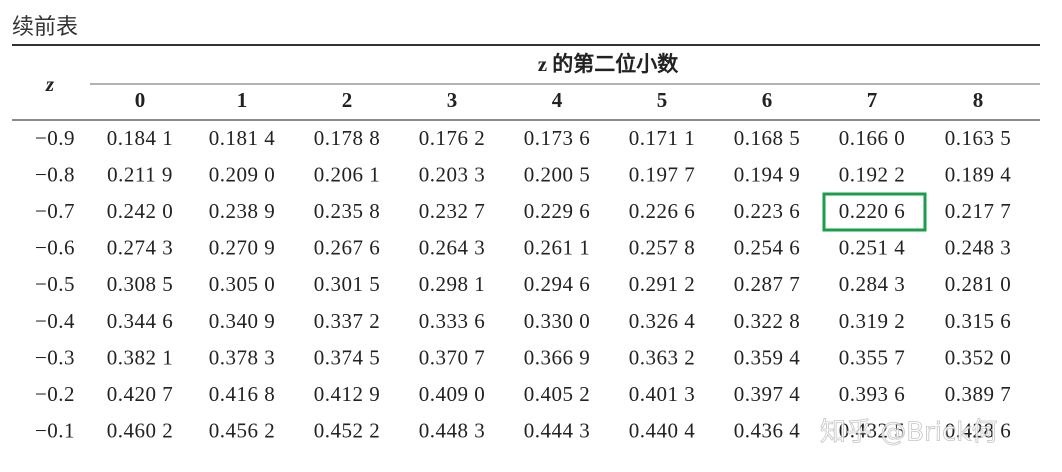 The width and height of the screenshot is (1062, 472). Describe the element at coordinates (557, 321) in the screenshot. I see `cell: 0.330 0` at that location.